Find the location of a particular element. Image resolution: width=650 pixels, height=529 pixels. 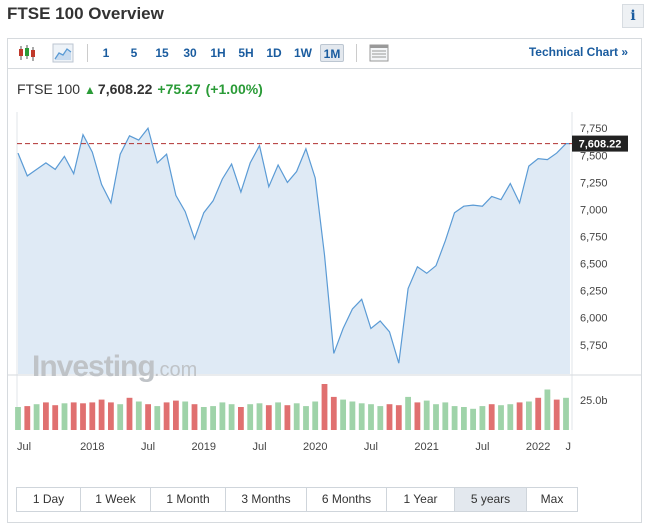

area-chart-icon is located at coordinates (63, 53).